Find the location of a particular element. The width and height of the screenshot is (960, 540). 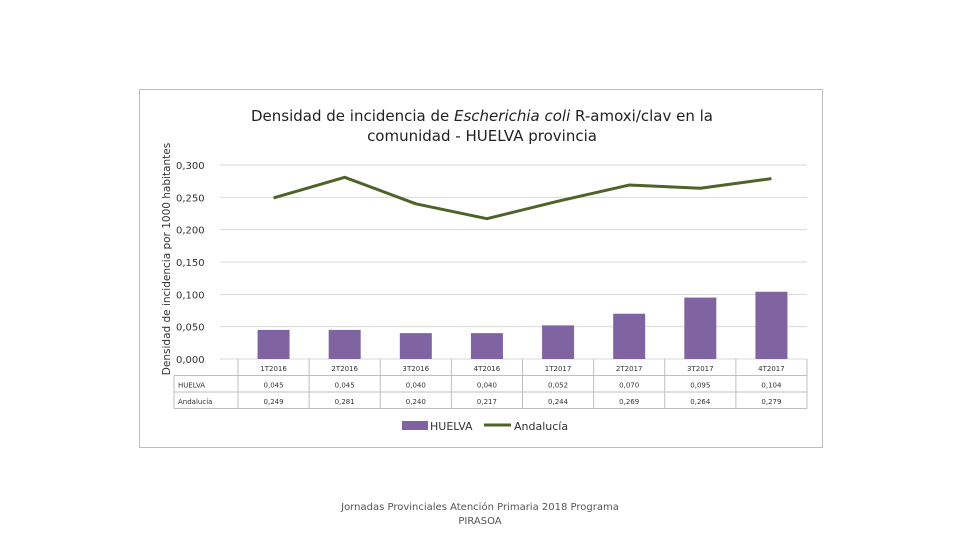

series-line-andalucia is located at coordinates (522, 198).